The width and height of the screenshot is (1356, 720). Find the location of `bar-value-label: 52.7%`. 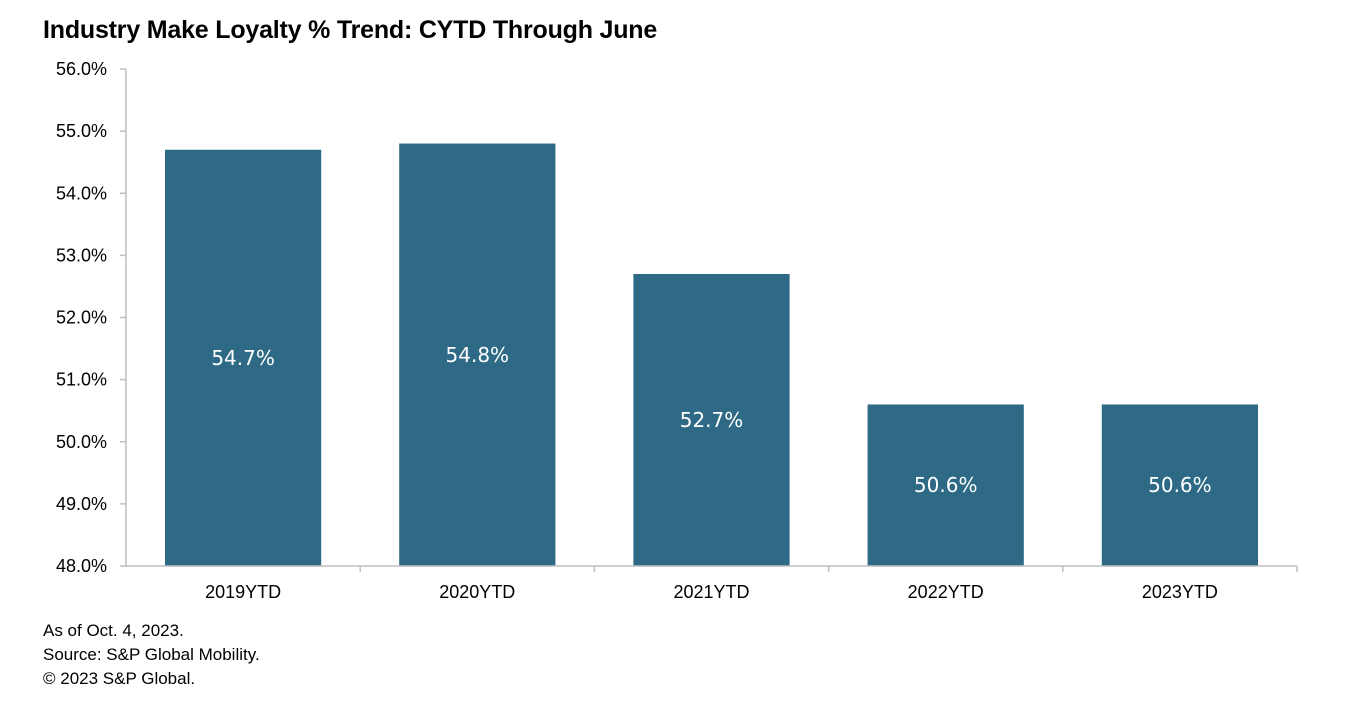

bar-value-label: 52.7% is located at coordinates (712, 420).